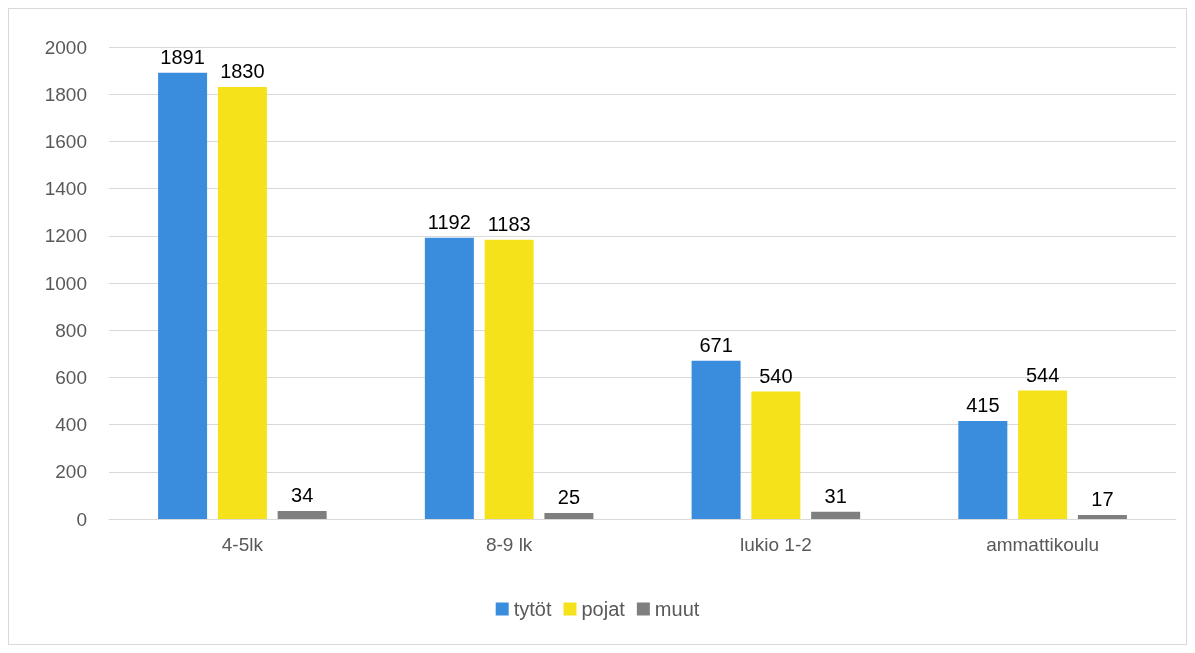 This screenshot has width=1195, height=653. I want to click on data-label: 1830, so click(242, 71).